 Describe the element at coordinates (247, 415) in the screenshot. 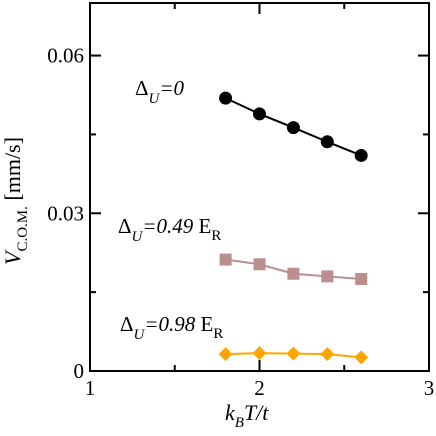

I see `x-axis-title: kBT/t` at that location.